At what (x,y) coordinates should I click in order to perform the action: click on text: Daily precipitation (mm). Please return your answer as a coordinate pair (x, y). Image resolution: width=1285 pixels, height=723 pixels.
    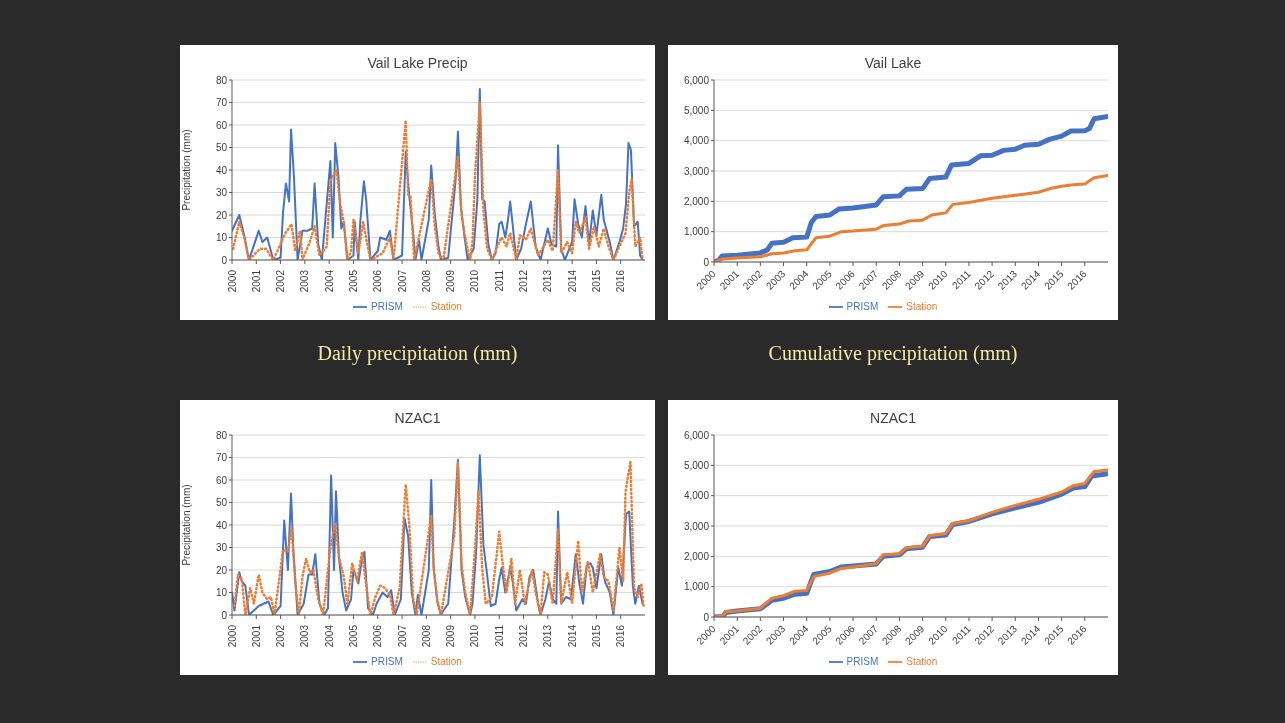
    Looking at the image, I should click on (417, 353).